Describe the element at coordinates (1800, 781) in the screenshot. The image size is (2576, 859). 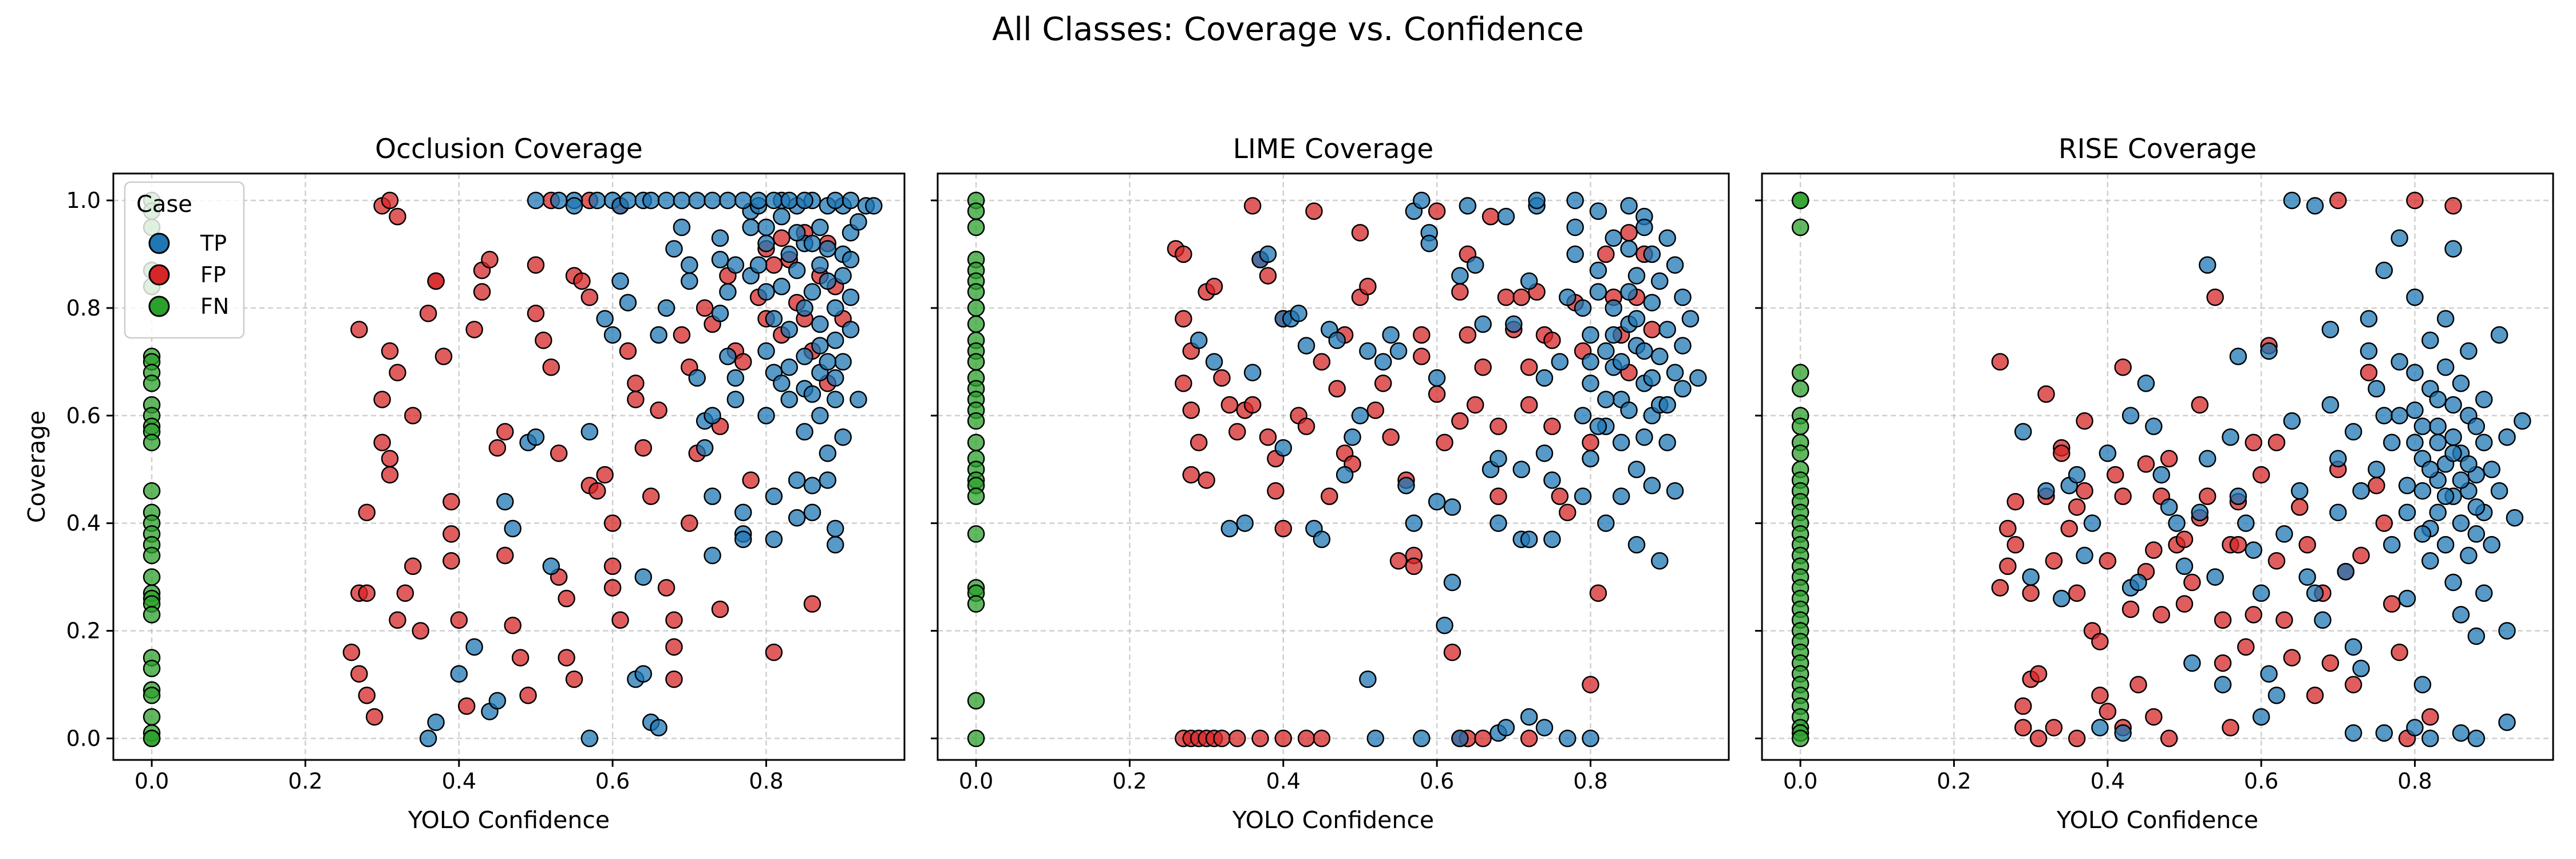
I see `x-tick-label: 0.0` at that location.